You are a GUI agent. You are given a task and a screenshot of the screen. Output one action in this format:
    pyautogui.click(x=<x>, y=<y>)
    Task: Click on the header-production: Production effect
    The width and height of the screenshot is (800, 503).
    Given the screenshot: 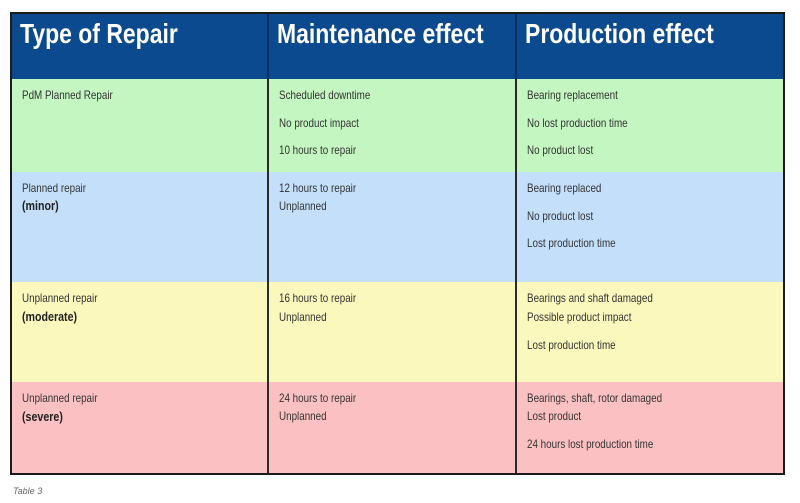 What is the action you would take?
    pyautogui.click(x=619, y=33)
    